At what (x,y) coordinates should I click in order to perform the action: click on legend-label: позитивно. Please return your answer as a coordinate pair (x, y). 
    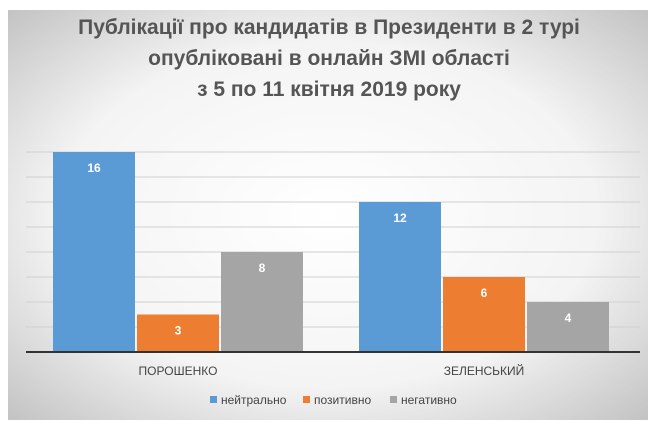
    Looking at the image, I should click on (342, 400).